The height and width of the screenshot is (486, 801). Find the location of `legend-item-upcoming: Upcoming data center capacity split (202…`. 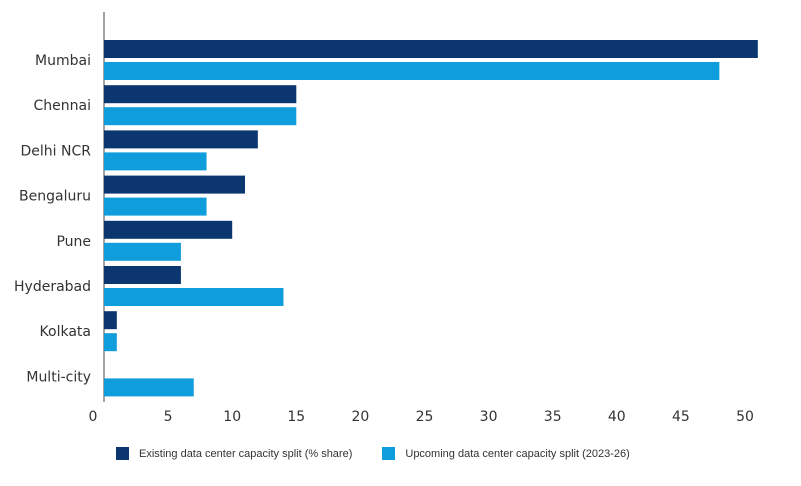

legend-item-upcoming: Upcoming data center capacity split (202… is located at coordinates (506, 453).